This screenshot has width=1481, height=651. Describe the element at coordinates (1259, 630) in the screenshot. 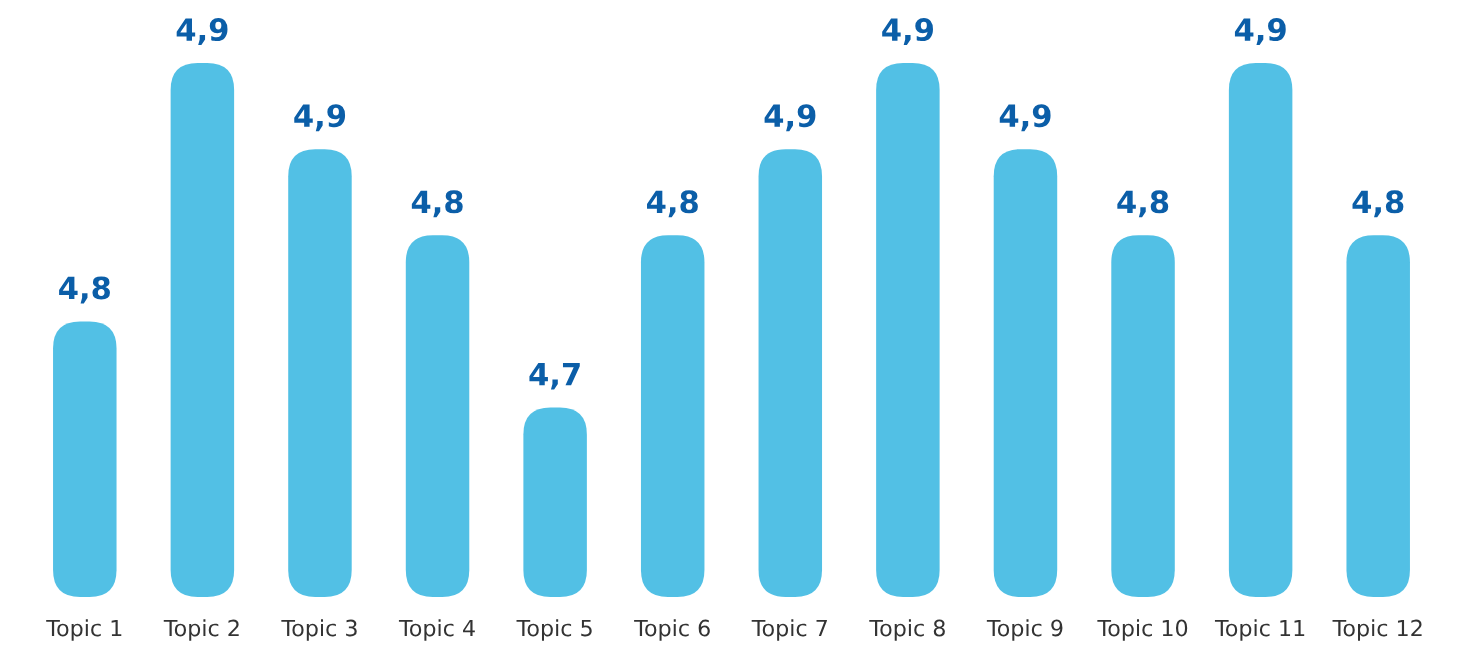

I see `x-tick-label: Topic 11` at that location.